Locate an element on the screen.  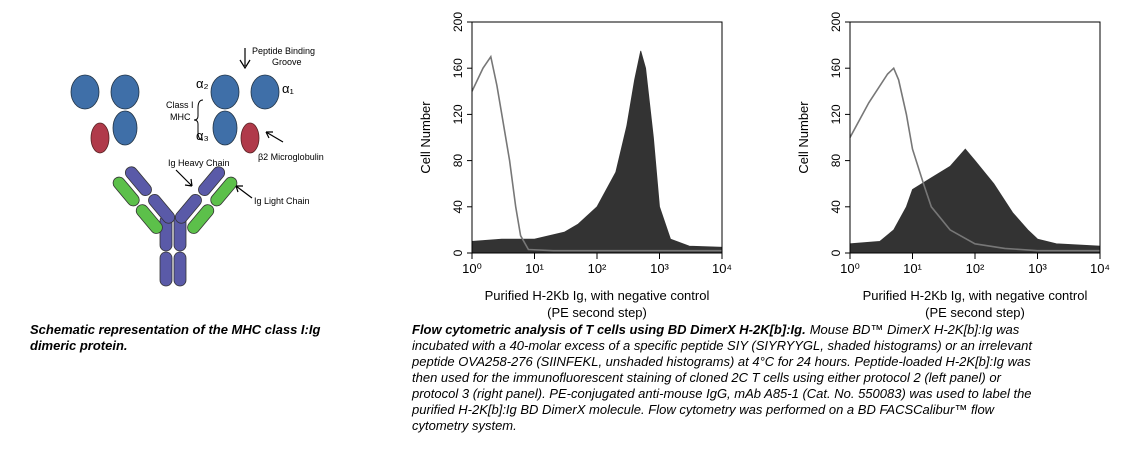
label: α₂ is located at coordinates (202, 83).